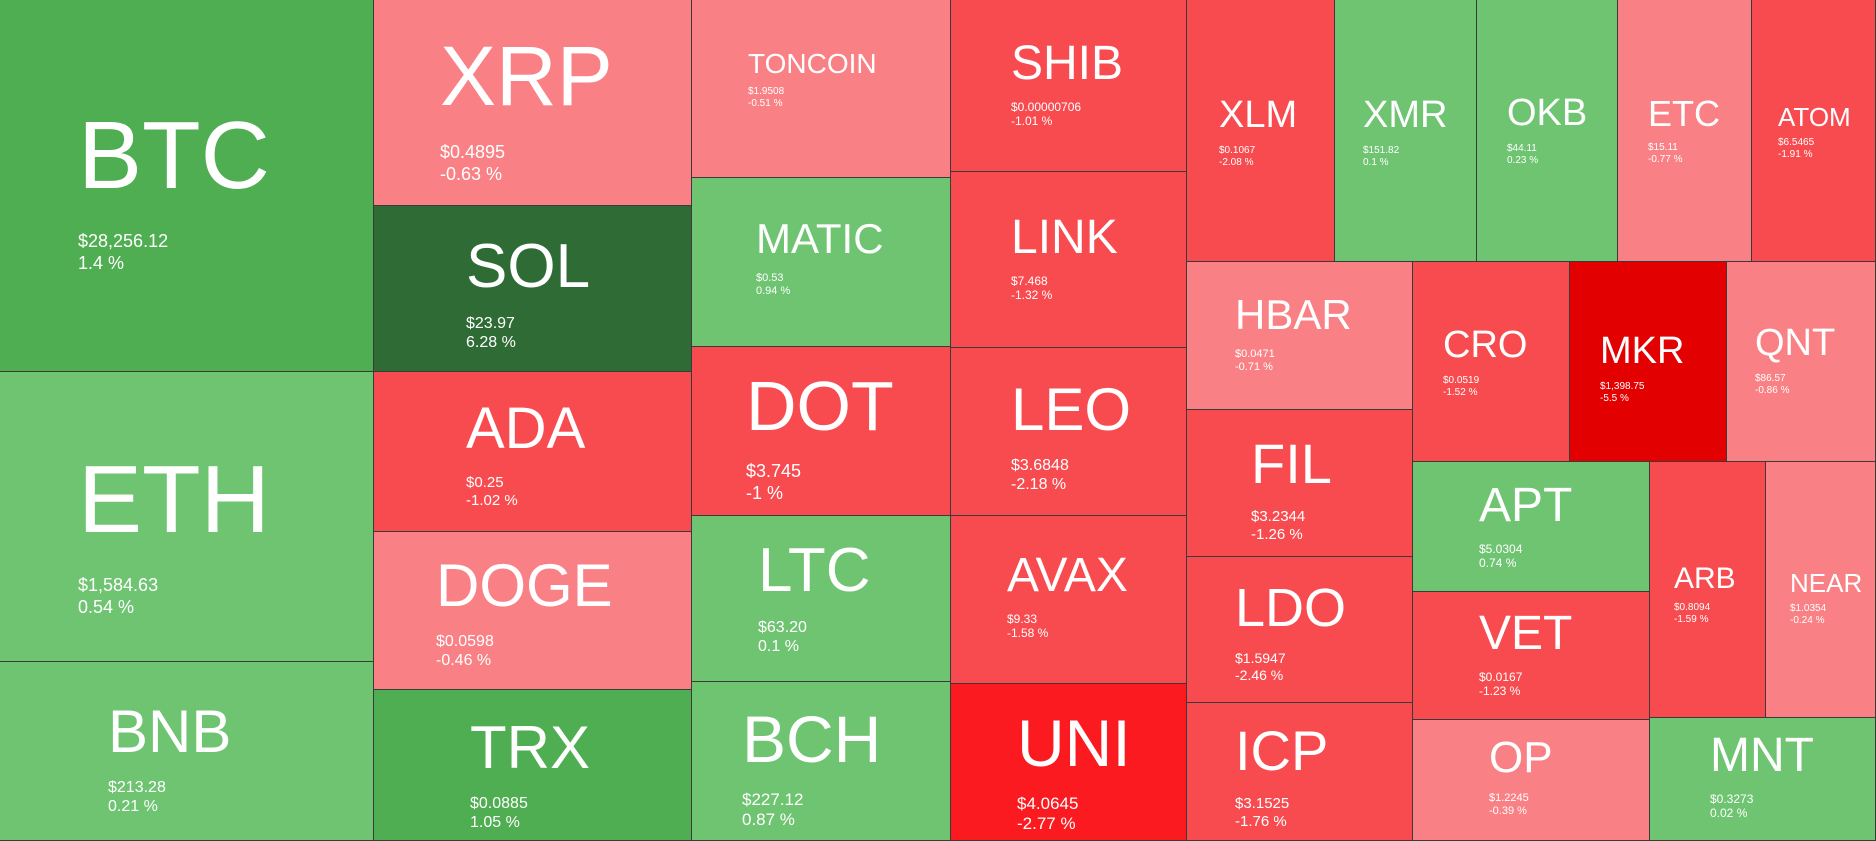 This screenshot has height=841, width=1876. I want to click on tile-dot: DOT $3.745 -1 %, so click(821, 431).